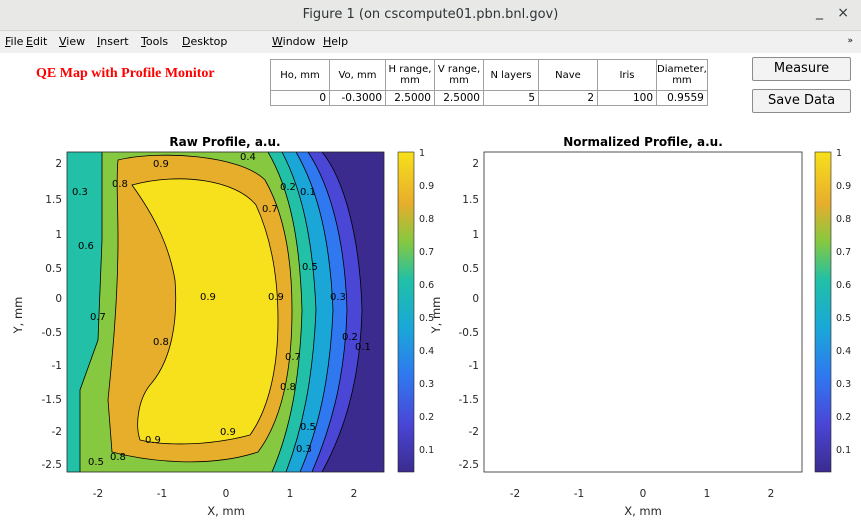 This screenshot has width=861, height=532. What do you see at coordinates (819, 12) in the screenshot?
I see `minimize-button: _` at bounding box center [819, 12].